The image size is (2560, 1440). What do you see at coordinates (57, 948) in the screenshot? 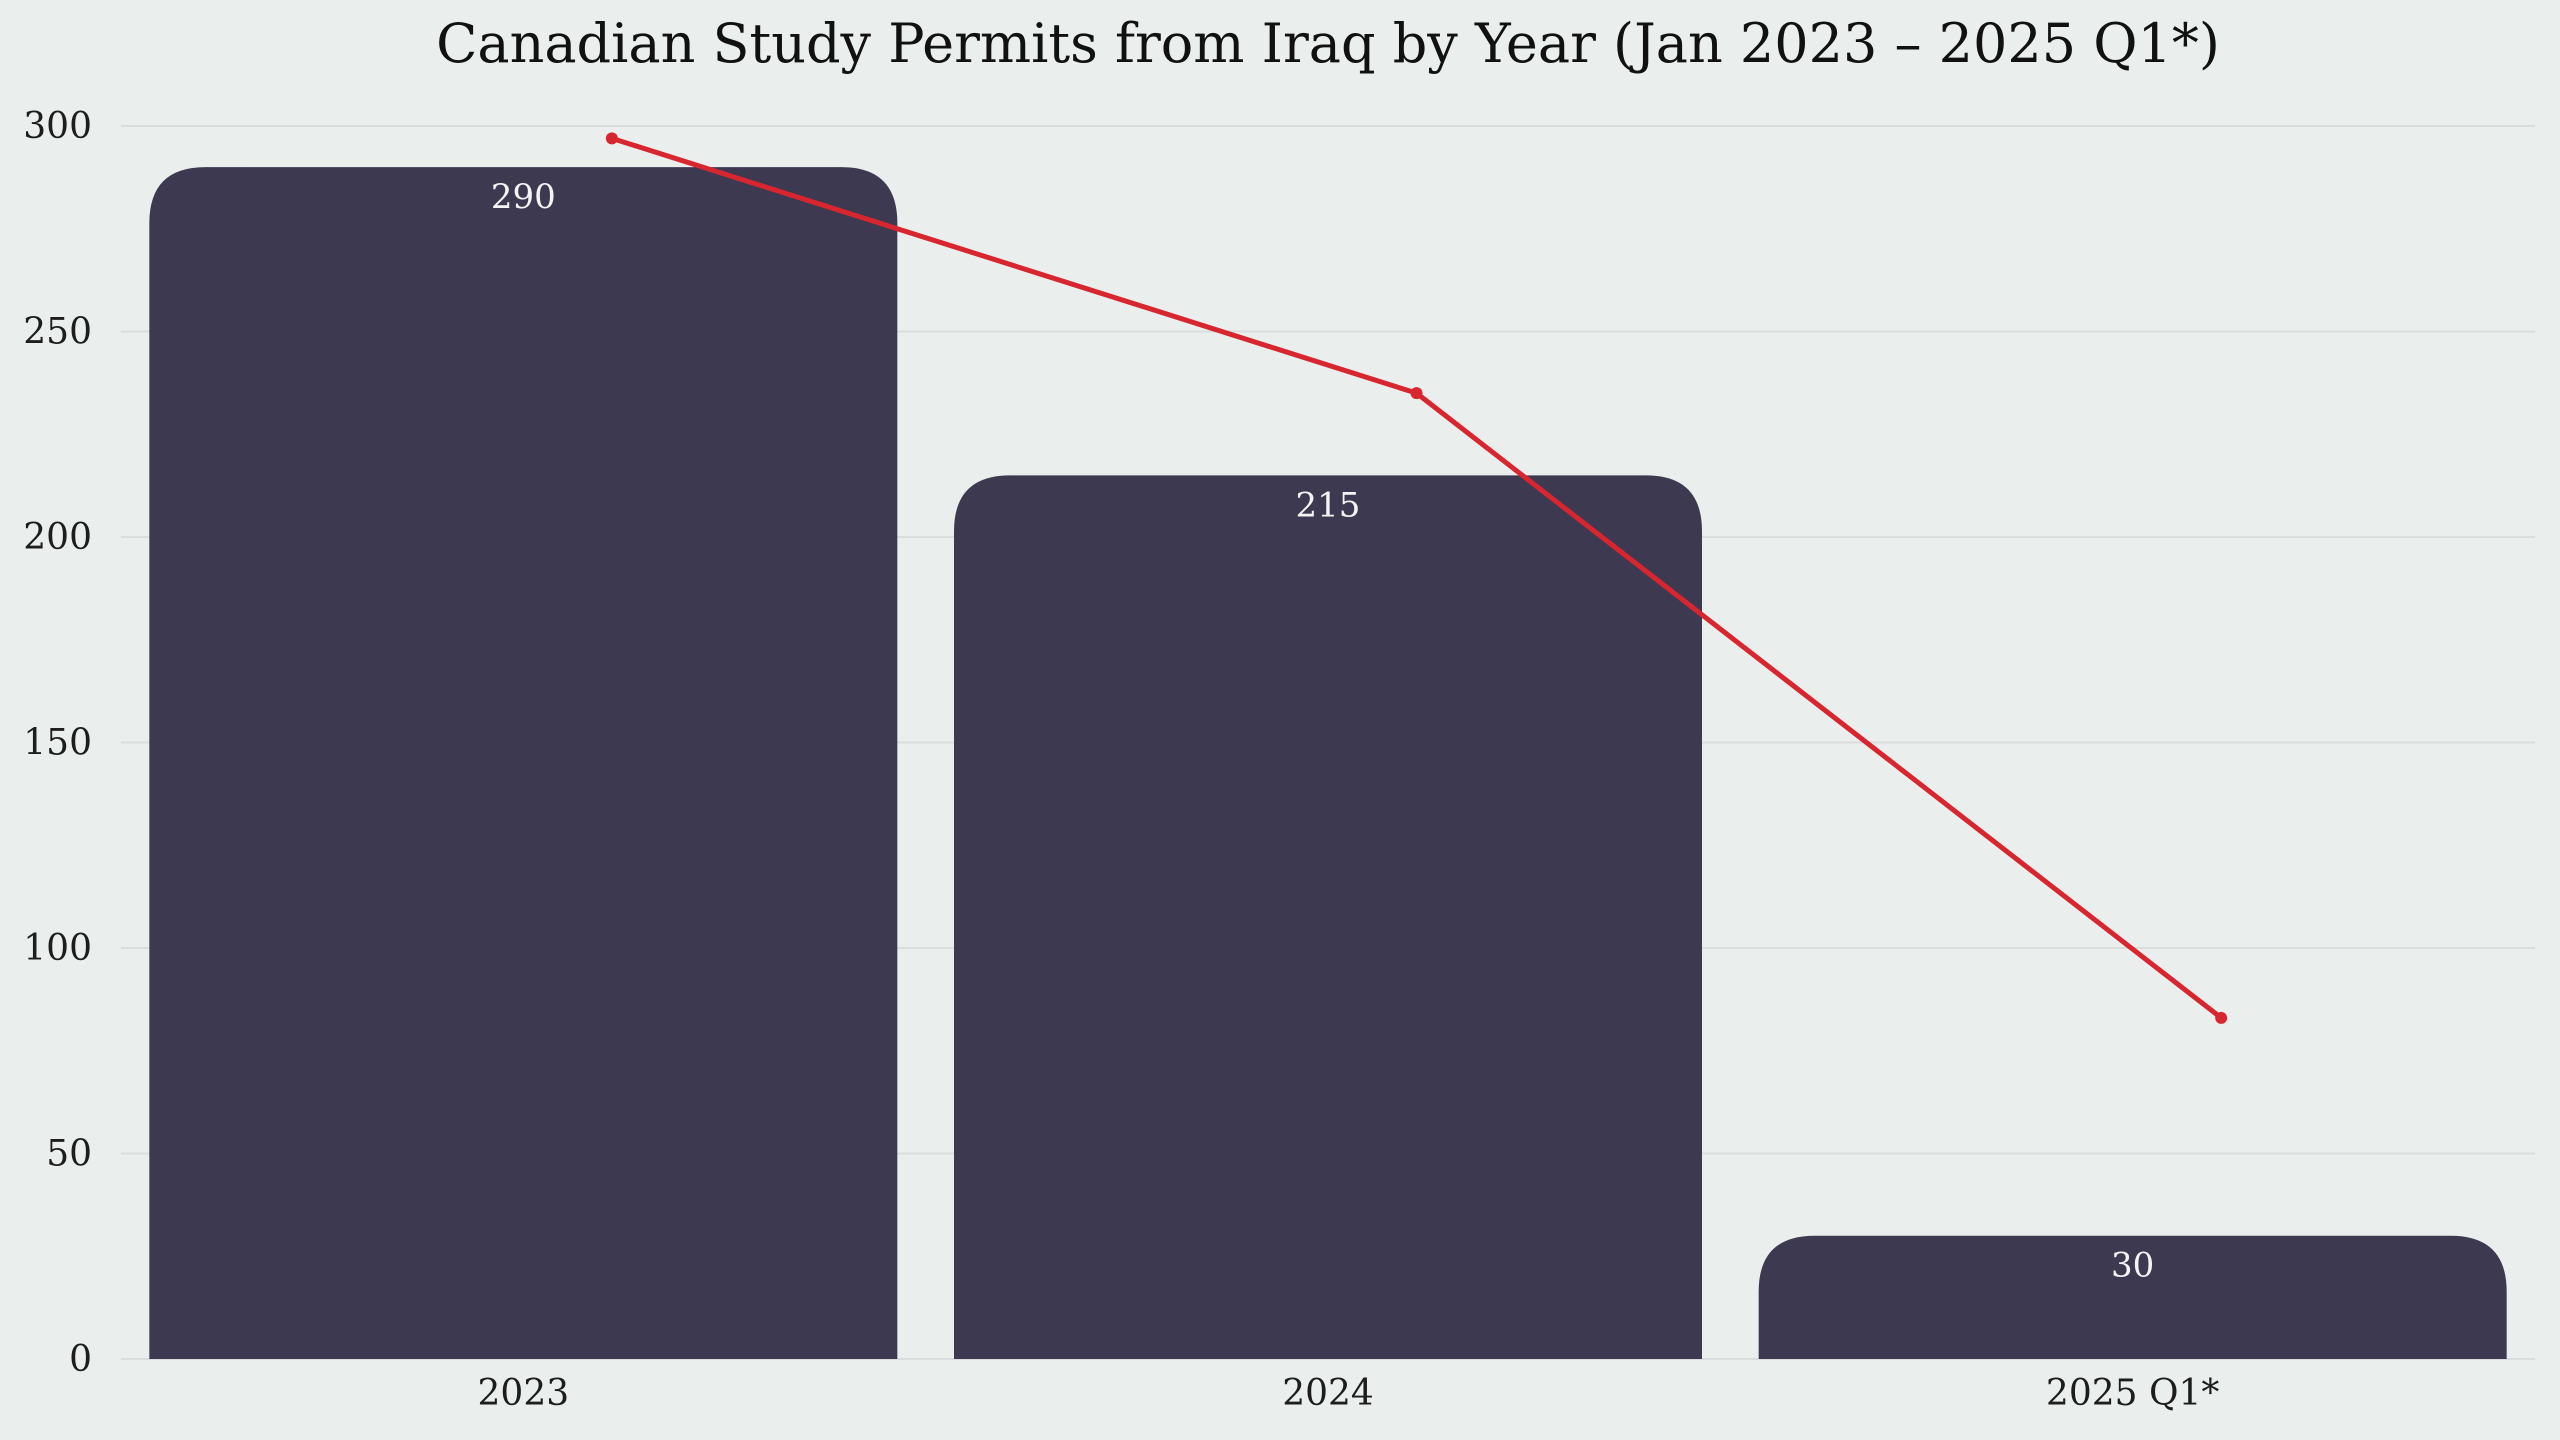
I see `y-tick-label: 100` at bounding box center [57, 948].